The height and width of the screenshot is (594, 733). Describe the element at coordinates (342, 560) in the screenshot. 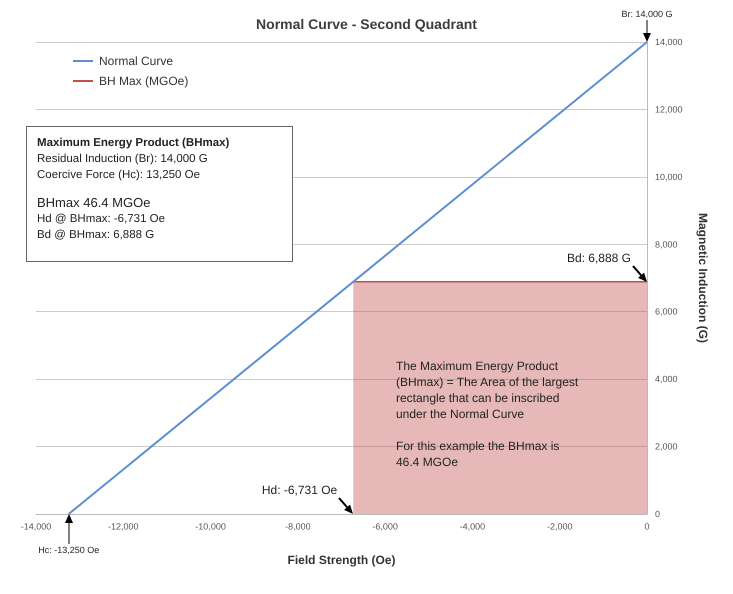

I see `x-axis-title: Field Strength (Oe)` at that location.